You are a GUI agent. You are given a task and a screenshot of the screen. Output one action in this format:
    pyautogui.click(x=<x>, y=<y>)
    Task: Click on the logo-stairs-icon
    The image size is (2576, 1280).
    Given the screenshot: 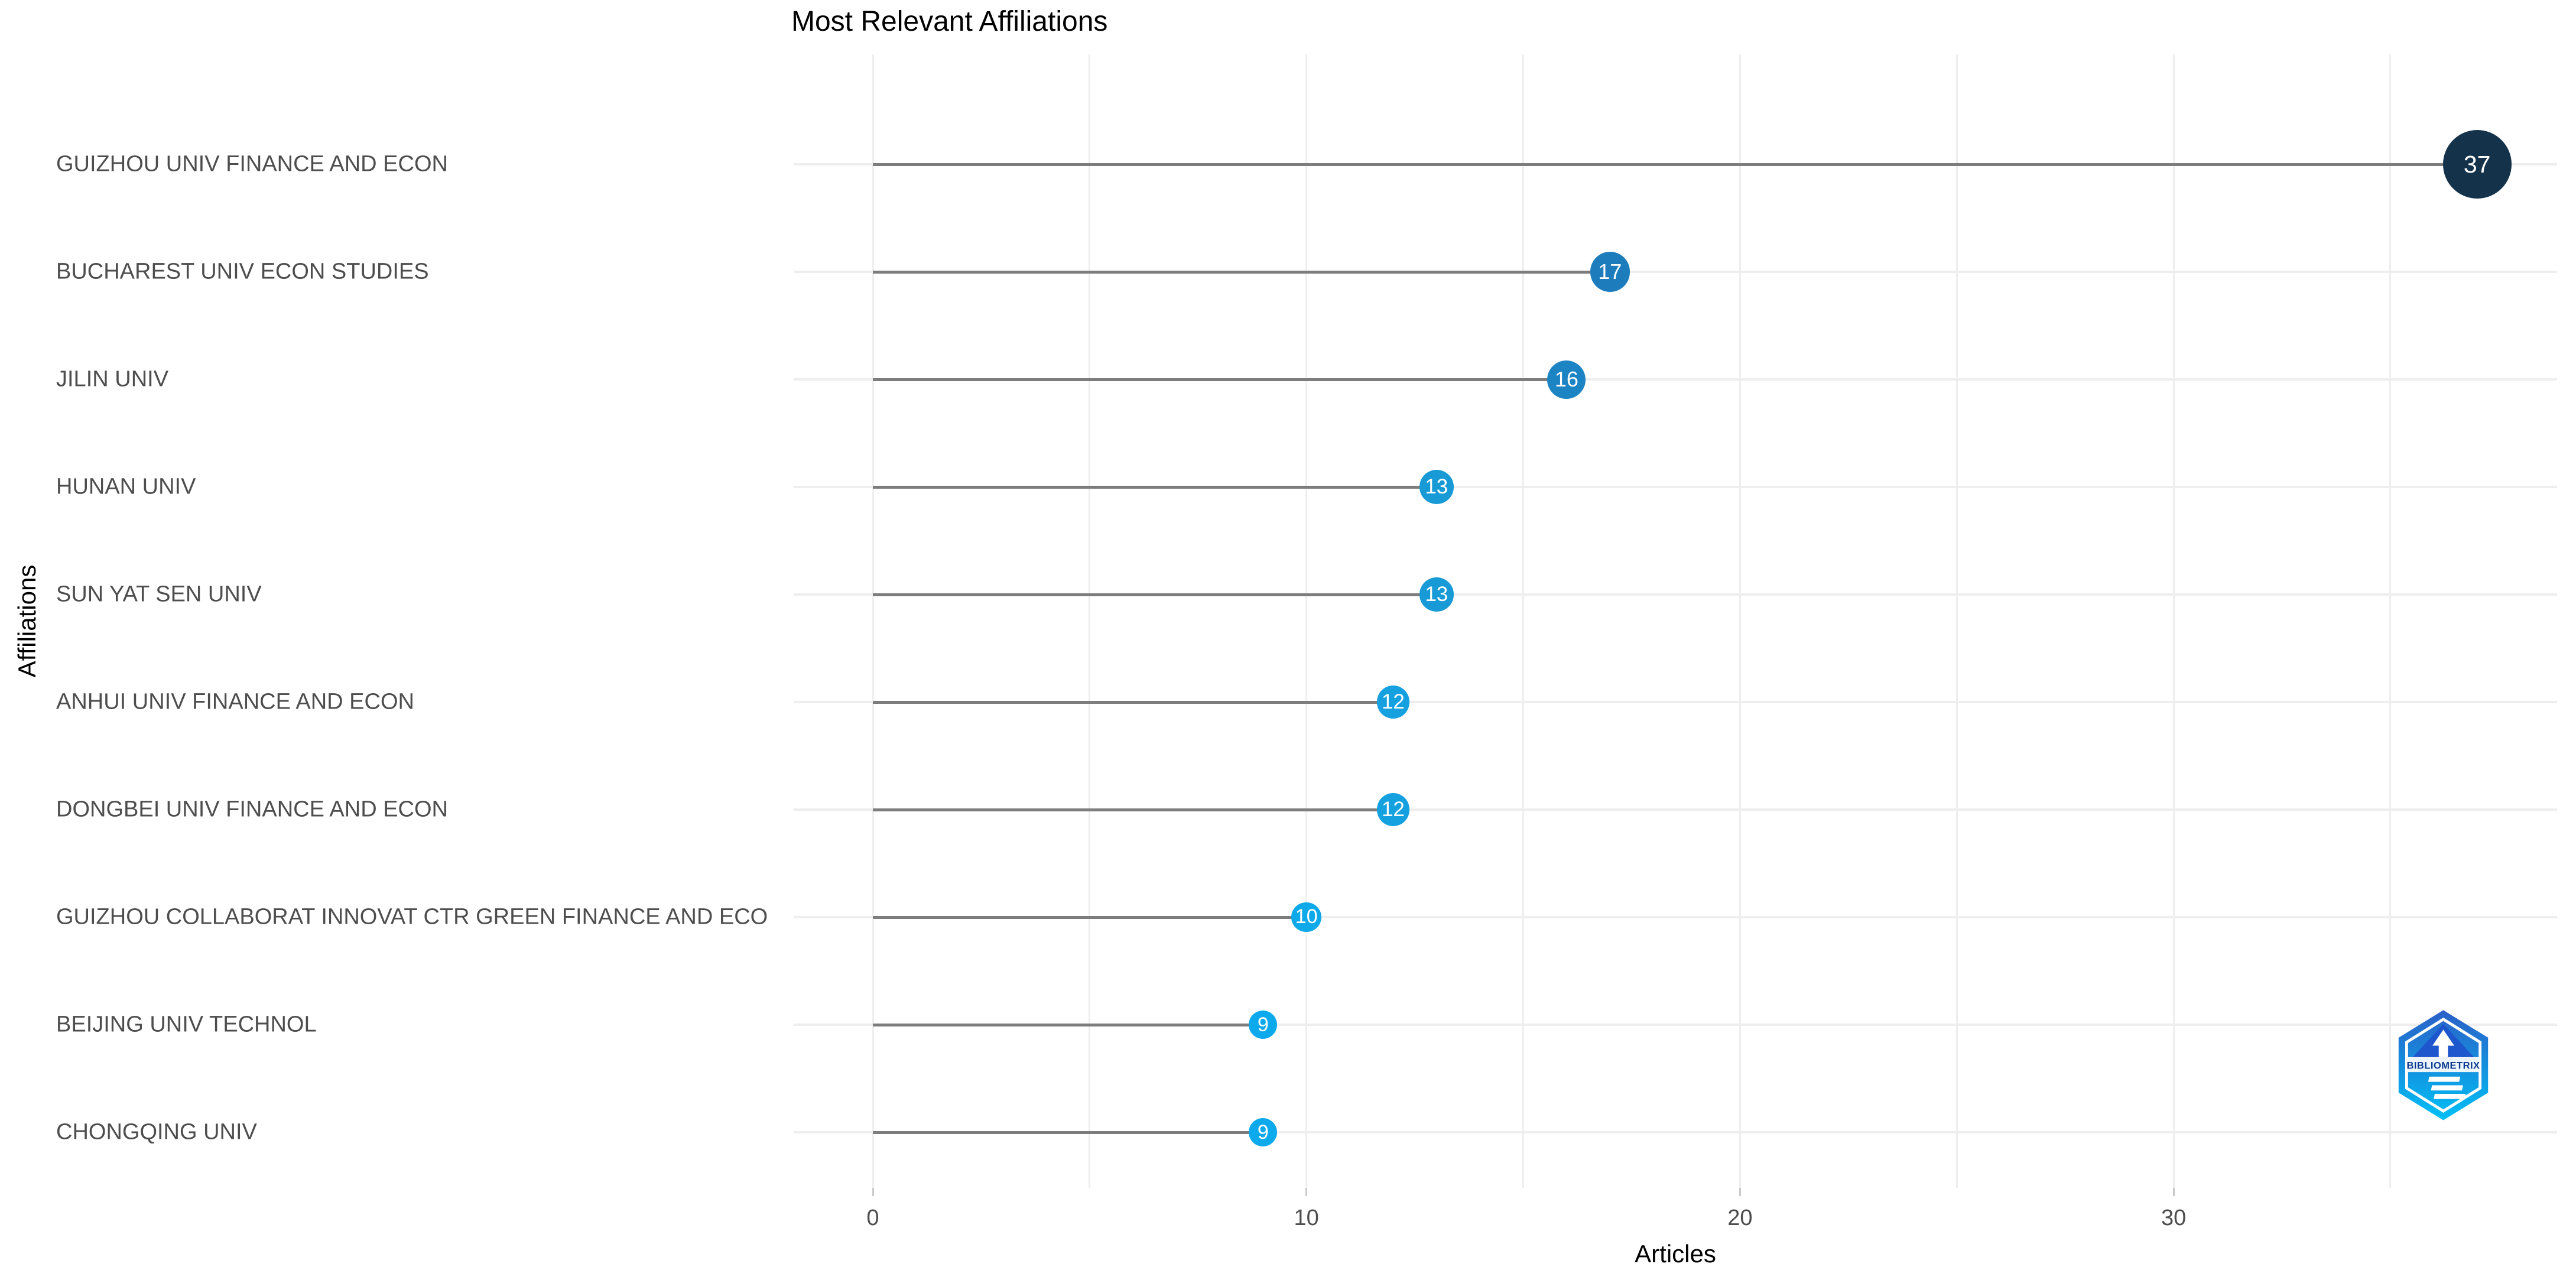 What is the action you would take?
    pyautogui.click(x=2447, y=1087)
    